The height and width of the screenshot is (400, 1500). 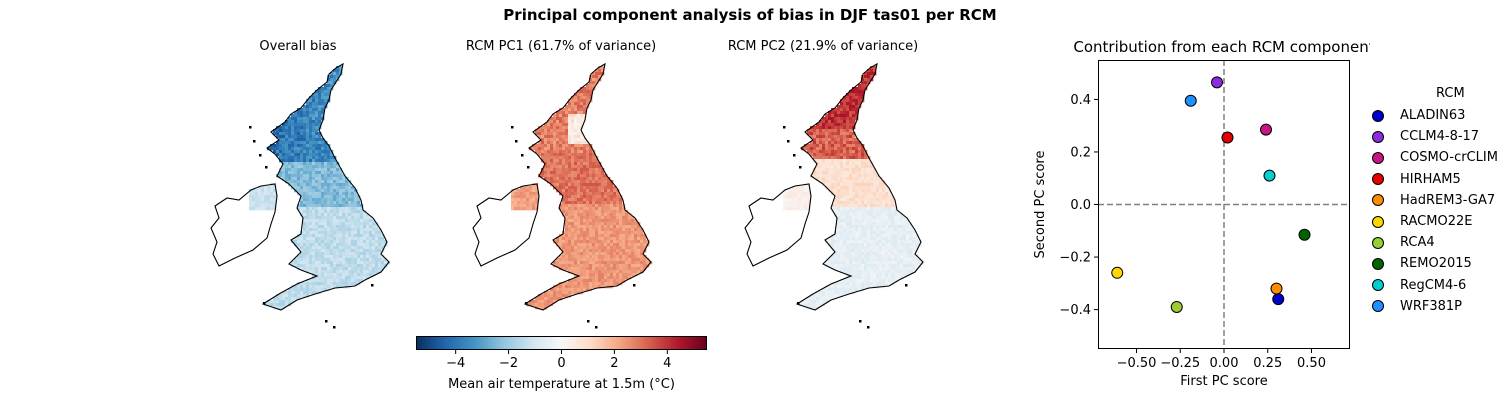 What do you see at coordinates (561, 363) in the screenshot?
I see `colorbar-tick-label: 0` at bounding box center [561, 363].